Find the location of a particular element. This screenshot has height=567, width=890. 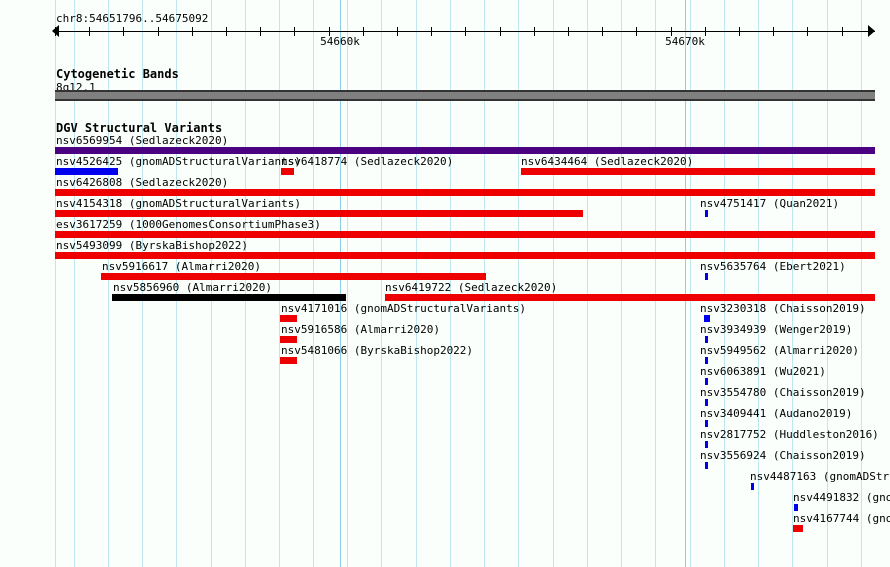

dgv-track-title: DGV Structural Variants is located at coordinates (139, 128).